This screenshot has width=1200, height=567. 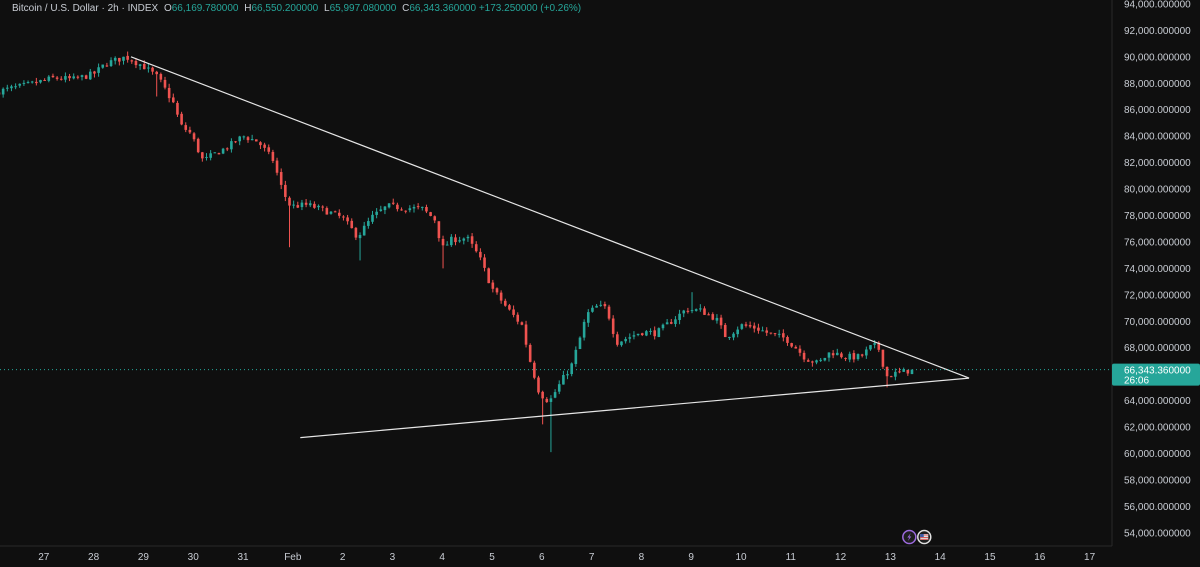 What do you see at coordinates (924, 537) in the screenshot?
I see `us-flag-icon` at bounding box center [924, 537].